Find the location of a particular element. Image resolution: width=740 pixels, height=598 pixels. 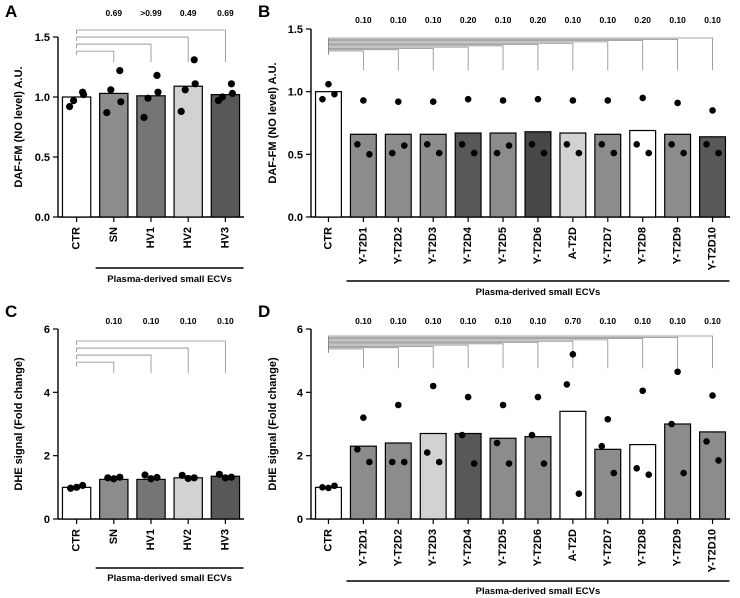

x-tick-label: Y-T2D6 is located at coordinates (538, 547).